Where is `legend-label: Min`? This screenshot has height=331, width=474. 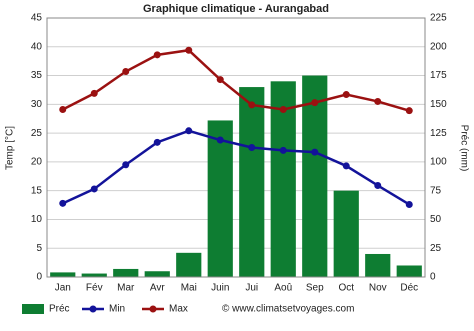 legend-label: Min is located at coordinates (117, 309).